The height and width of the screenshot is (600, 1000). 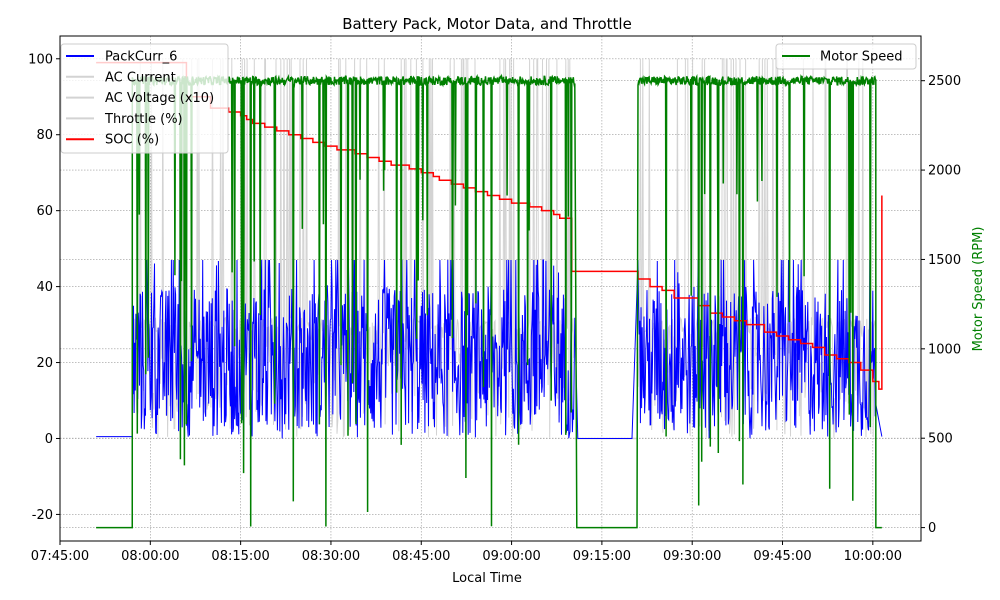 What do you see at coordinates (421, 556) in the screenshot?
I see `x-tick-label: 08:45:00` at bounding box center [421, 556].